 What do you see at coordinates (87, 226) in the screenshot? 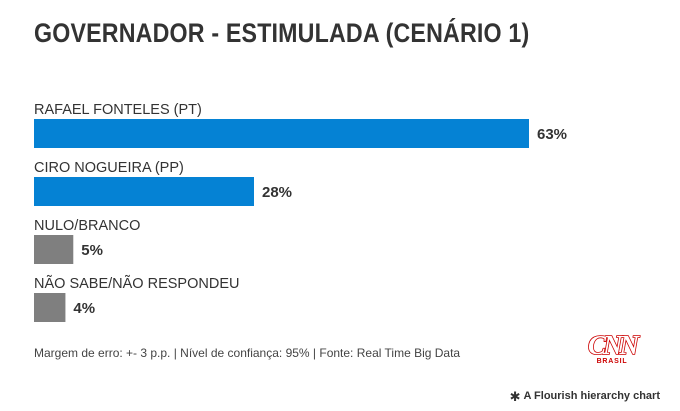
I see `category-label-nulo-branco: NULO/BRANCO` at bounding box center [87, 226].